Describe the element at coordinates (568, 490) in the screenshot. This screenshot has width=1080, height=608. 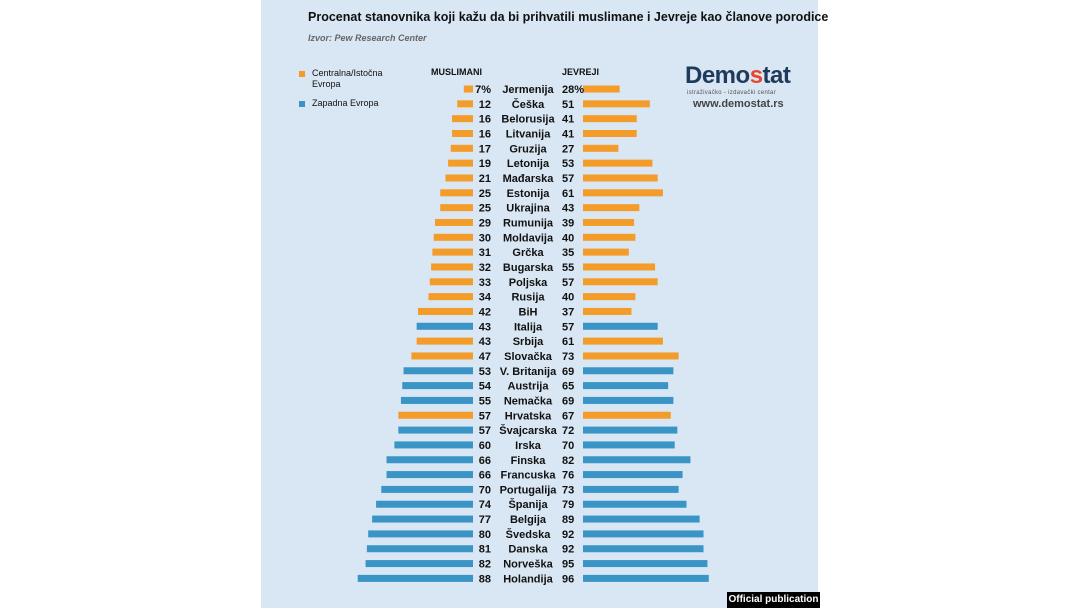
I see `value-label-jews: 73` at that location.